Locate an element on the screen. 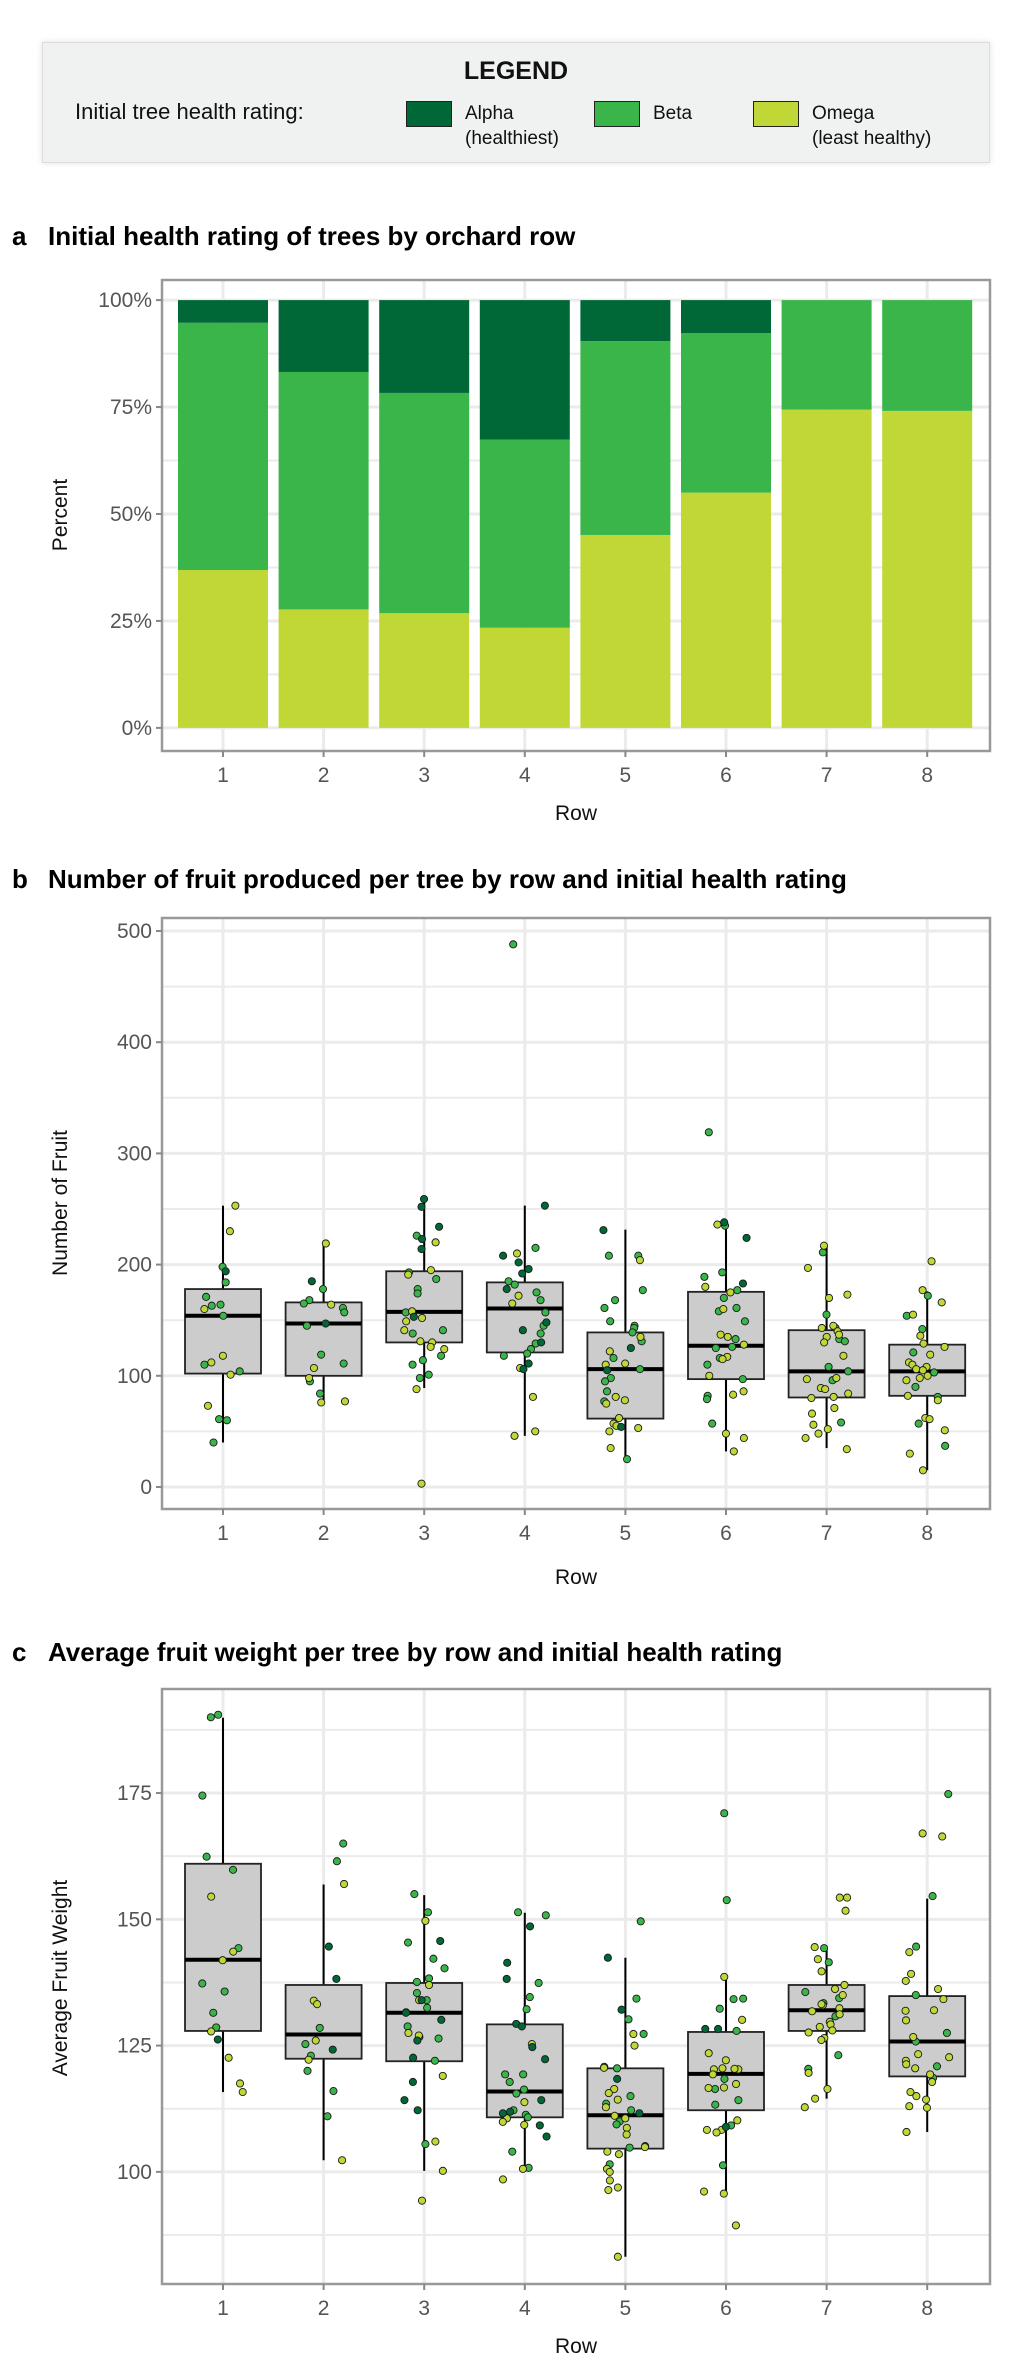  x-tick-label: 4 is located at coordinates (525, 775).